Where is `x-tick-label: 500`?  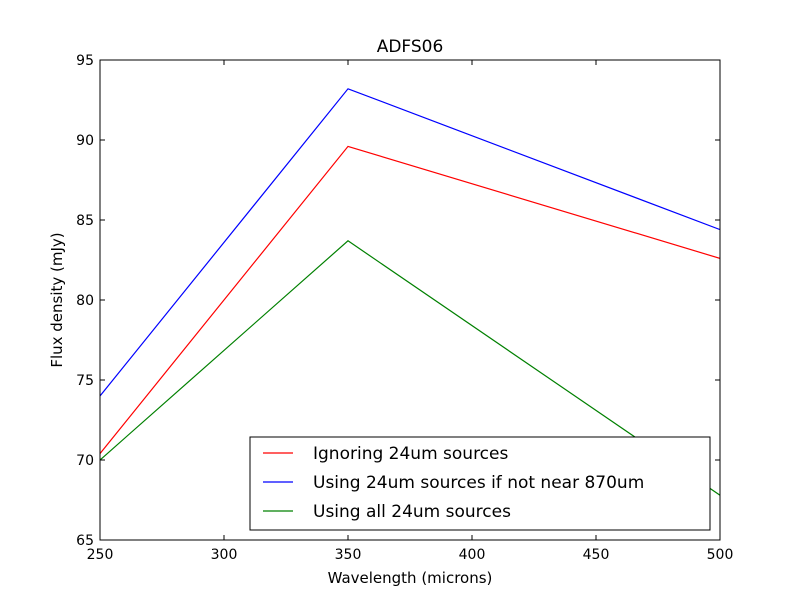 x-tick-label: 500 is located at coordinates (720, 555).